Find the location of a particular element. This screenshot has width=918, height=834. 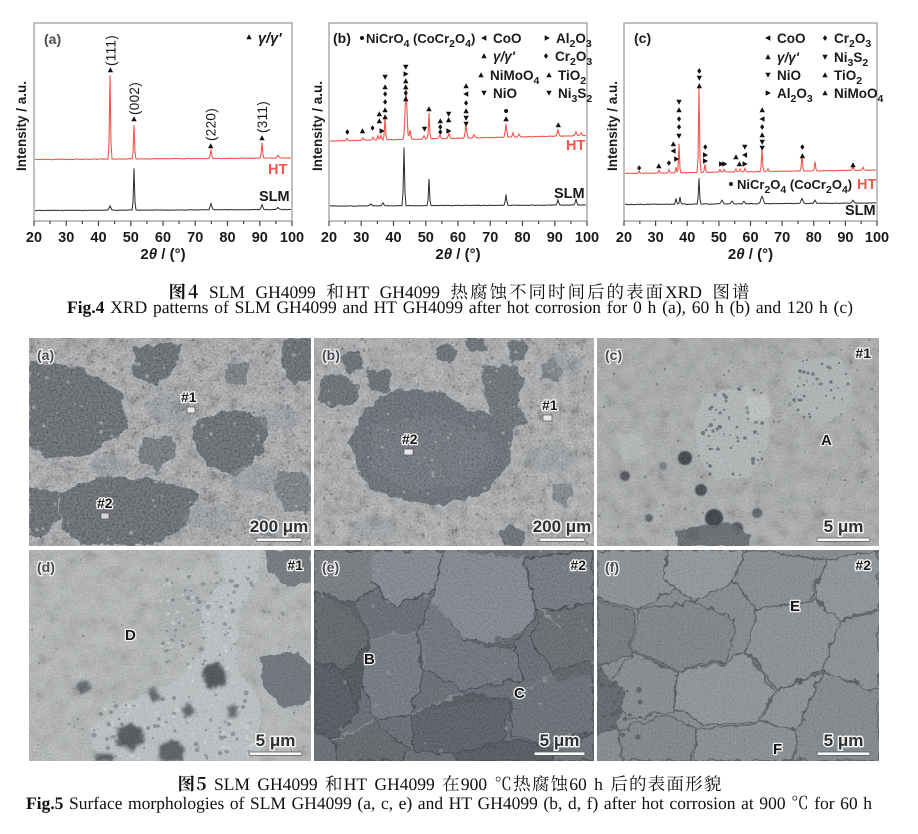

svg-text: (e) is located at coordinates (330, 567).